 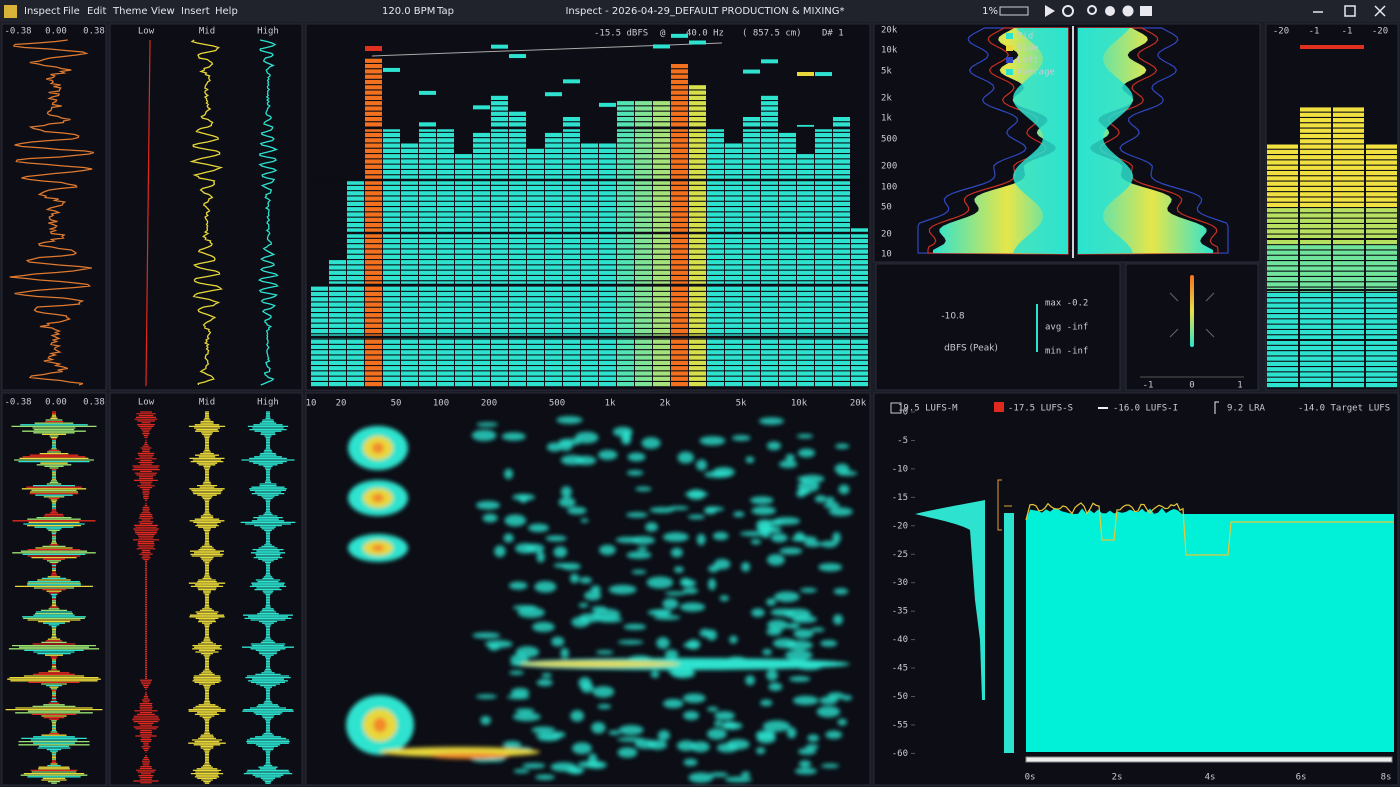 I want to click on menu-item: Theme, so click(x=130, y=11).